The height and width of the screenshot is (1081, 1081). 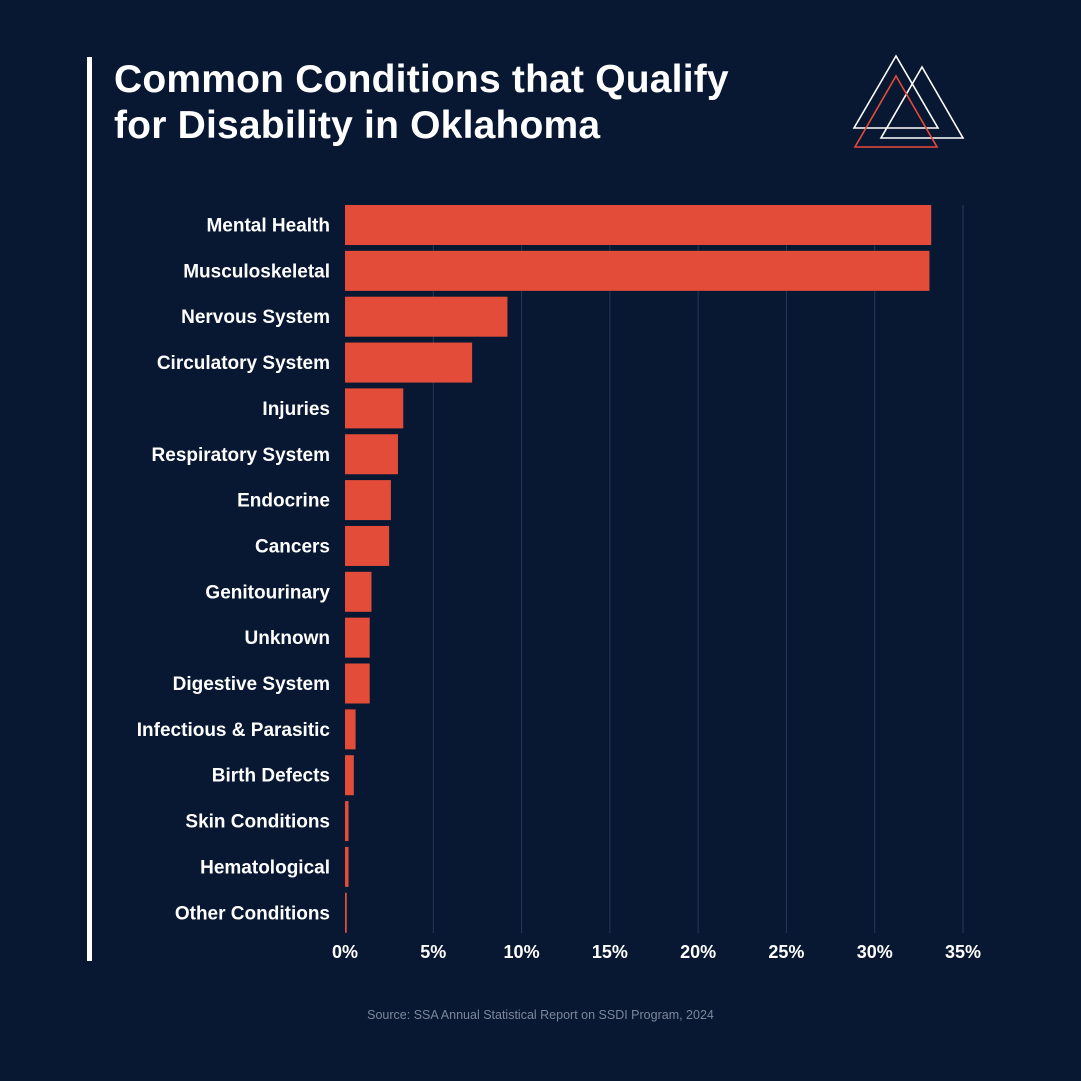 I want to click on x-tick-labels: 0% 5% 10% 15% 20% 25% 30% 35%, so click(x=656, y=952).